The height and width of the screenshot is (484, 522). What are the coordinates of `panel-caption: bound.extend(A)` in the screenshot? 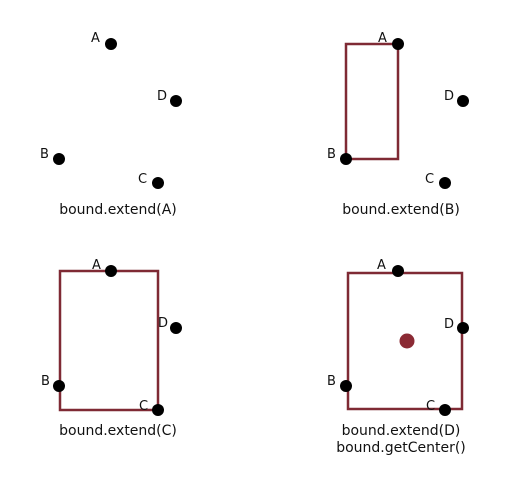 It's located at (118, 210).